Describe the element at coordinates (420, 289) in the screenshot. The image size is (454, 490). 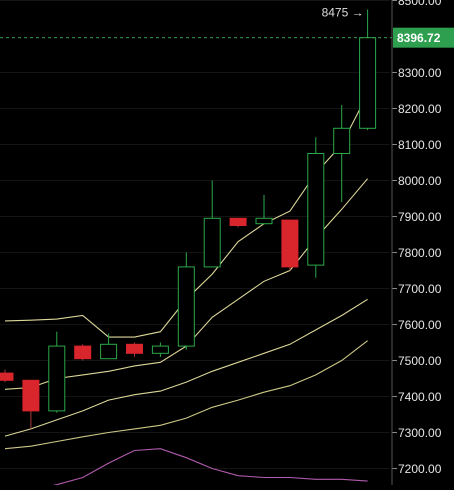
I see `y-tick-label: 7700.00` at that location.